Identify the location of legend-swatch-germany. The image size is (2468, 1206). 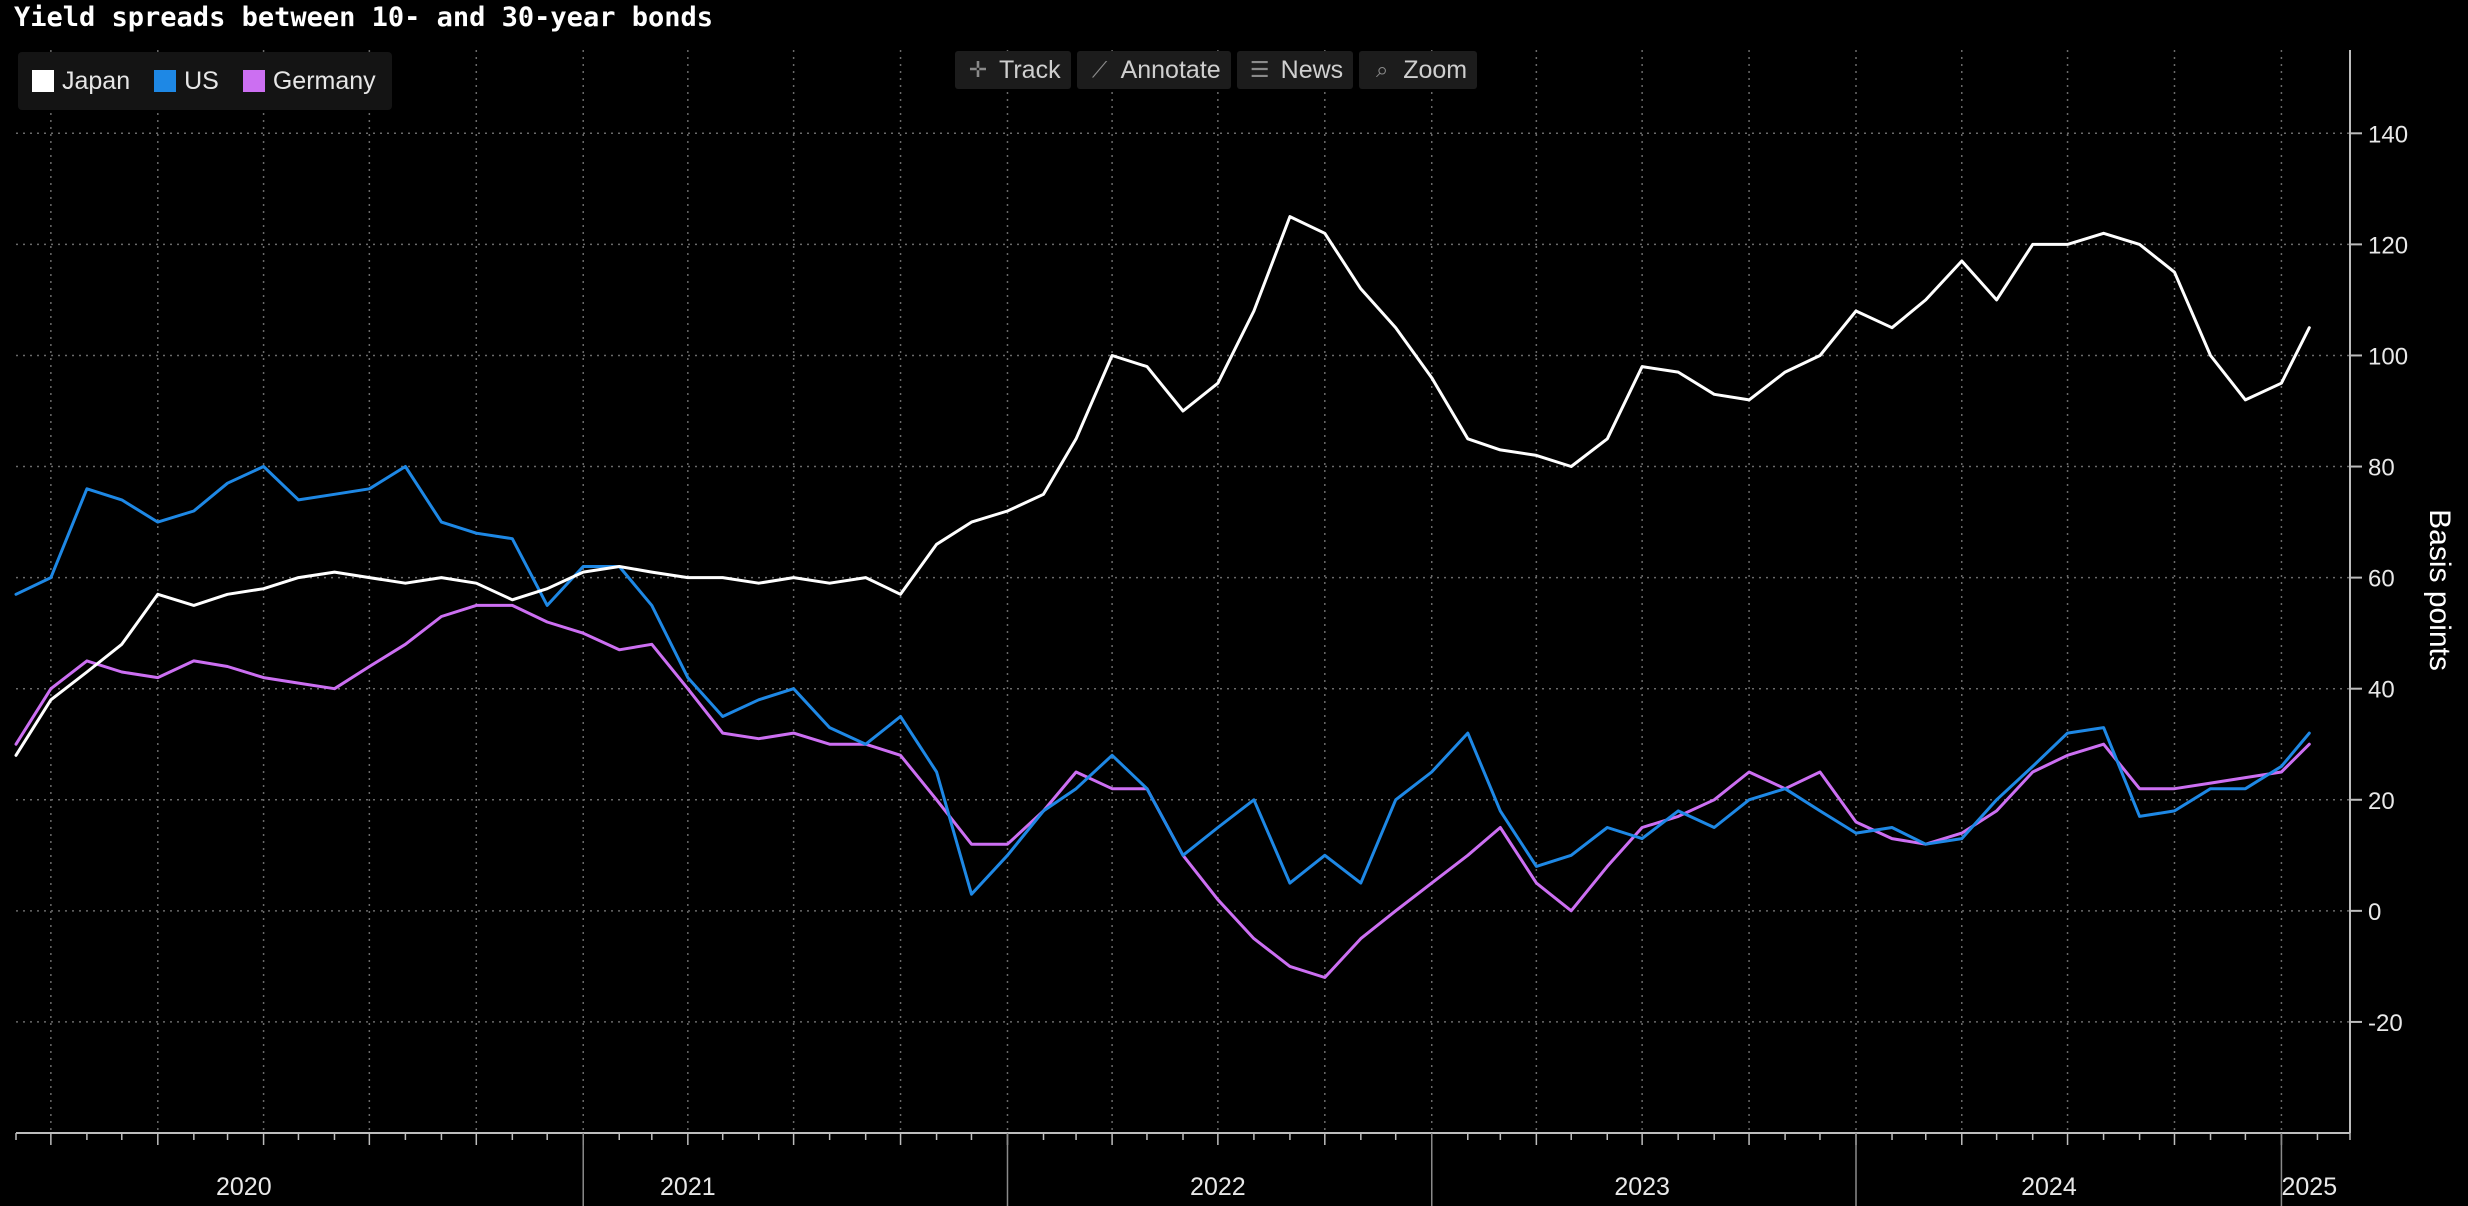
(253, 81).